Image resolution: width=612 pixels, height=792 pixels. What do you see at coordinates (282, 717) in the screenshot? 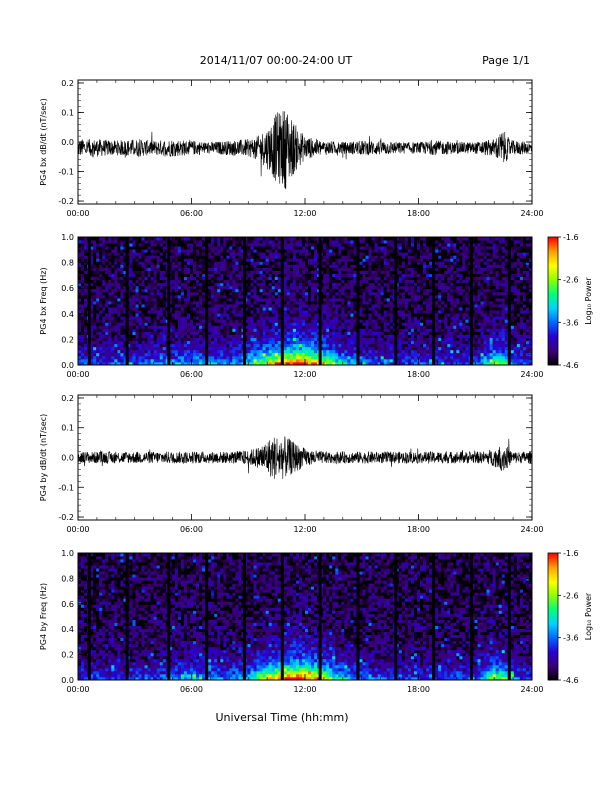
I see `x-axis-title: Universal Time (hh:mm)` at bounding box center [282, 717].